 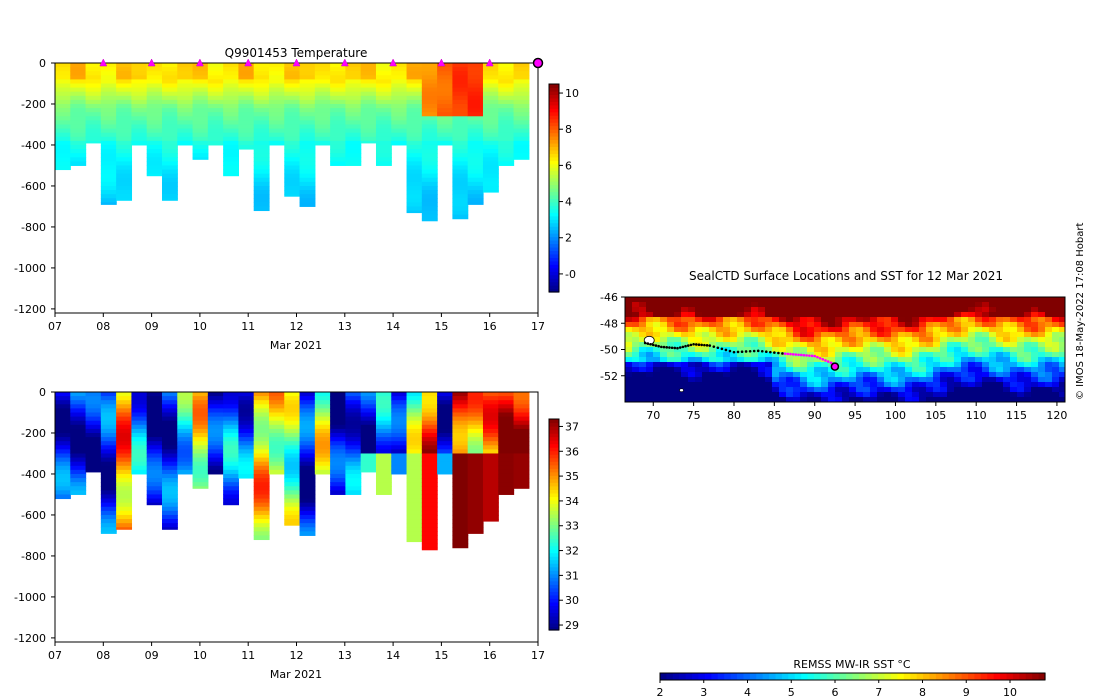 What do you see at coordinates (609, 376) in the screenshot?
I see `map-y-tick-label: -52` at bounding box center [609, 376].